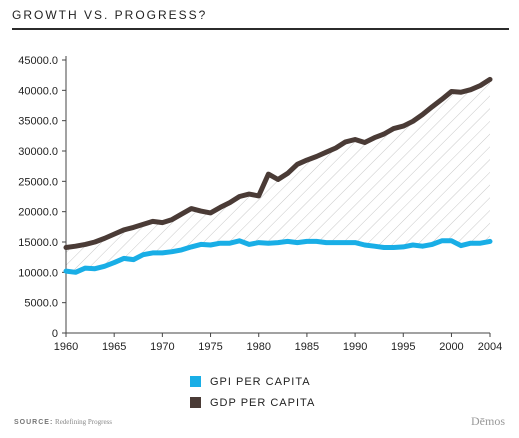  What do you see at coordinates (162, 347) in the screenshot?
I see `x-tick-label: 1970` at bounding box center [162, 347].